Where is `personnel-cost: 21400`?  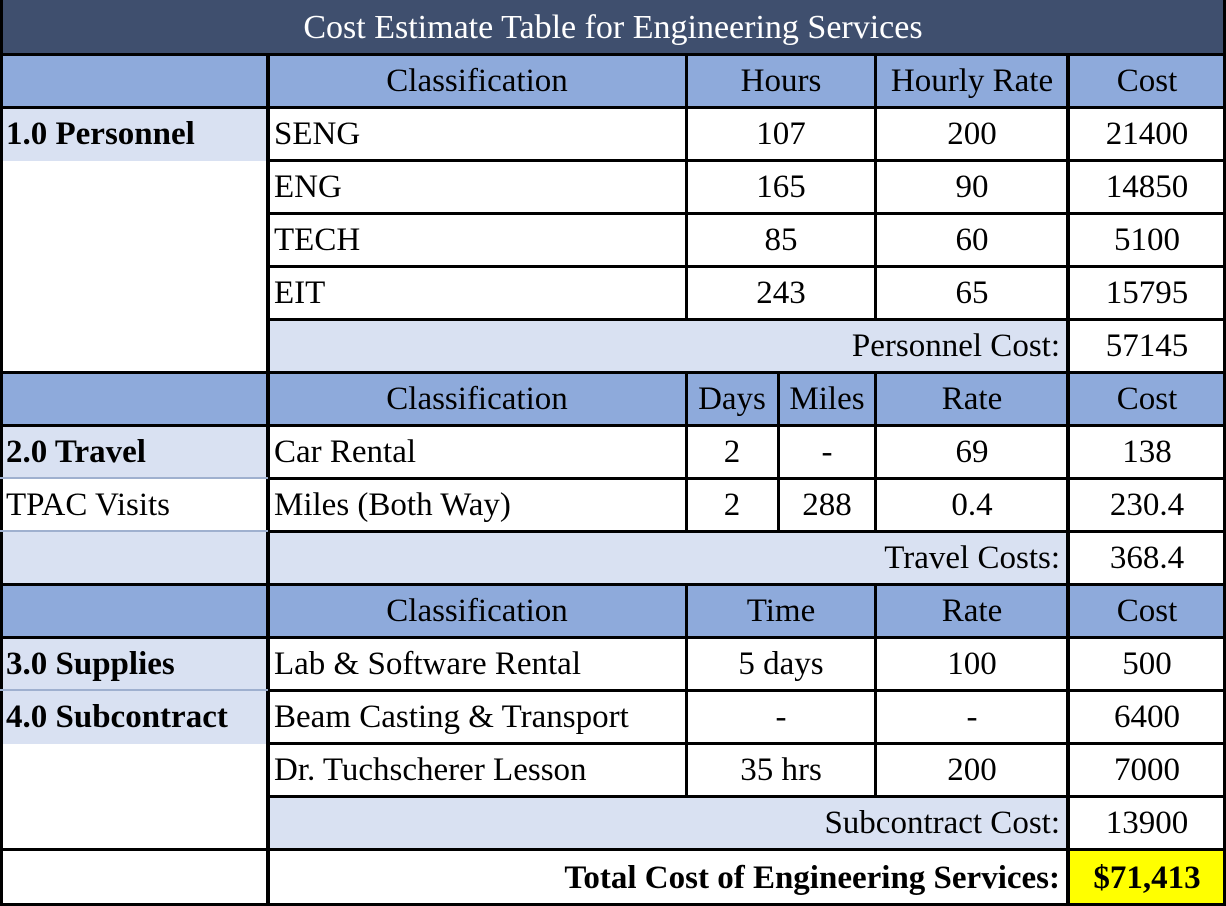
personnel-cost: 21400 is located at coordinates (1147, 134).